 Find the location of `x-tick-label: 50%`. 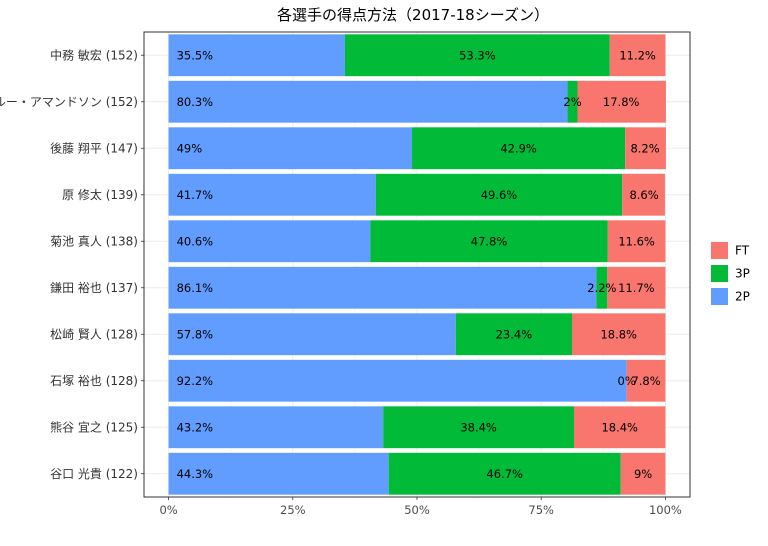

x-tick-label: 50% is located at coordinates (417, 510).